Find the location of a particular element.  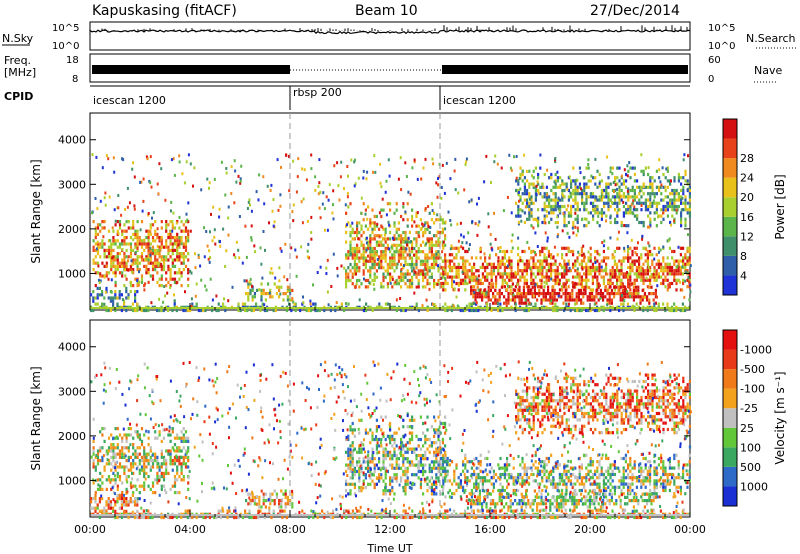

nsky-strip: N.Sky 10^5 10^0 10^5 10^0 N.Search is located at coordinates (399, 36).